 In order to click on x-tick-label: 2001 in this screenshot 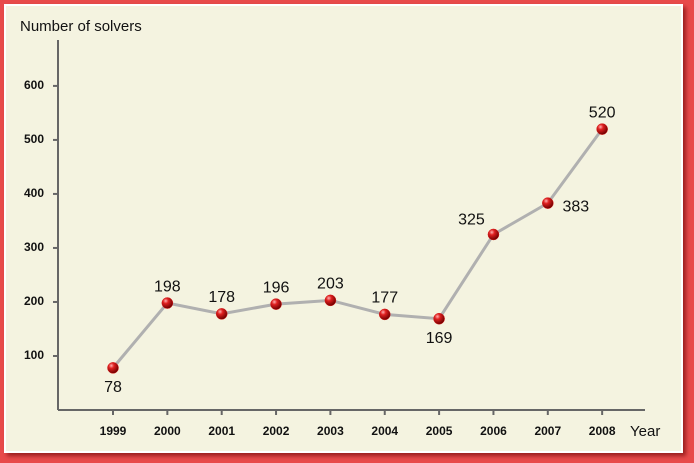, I will do `click(221, 431)`.